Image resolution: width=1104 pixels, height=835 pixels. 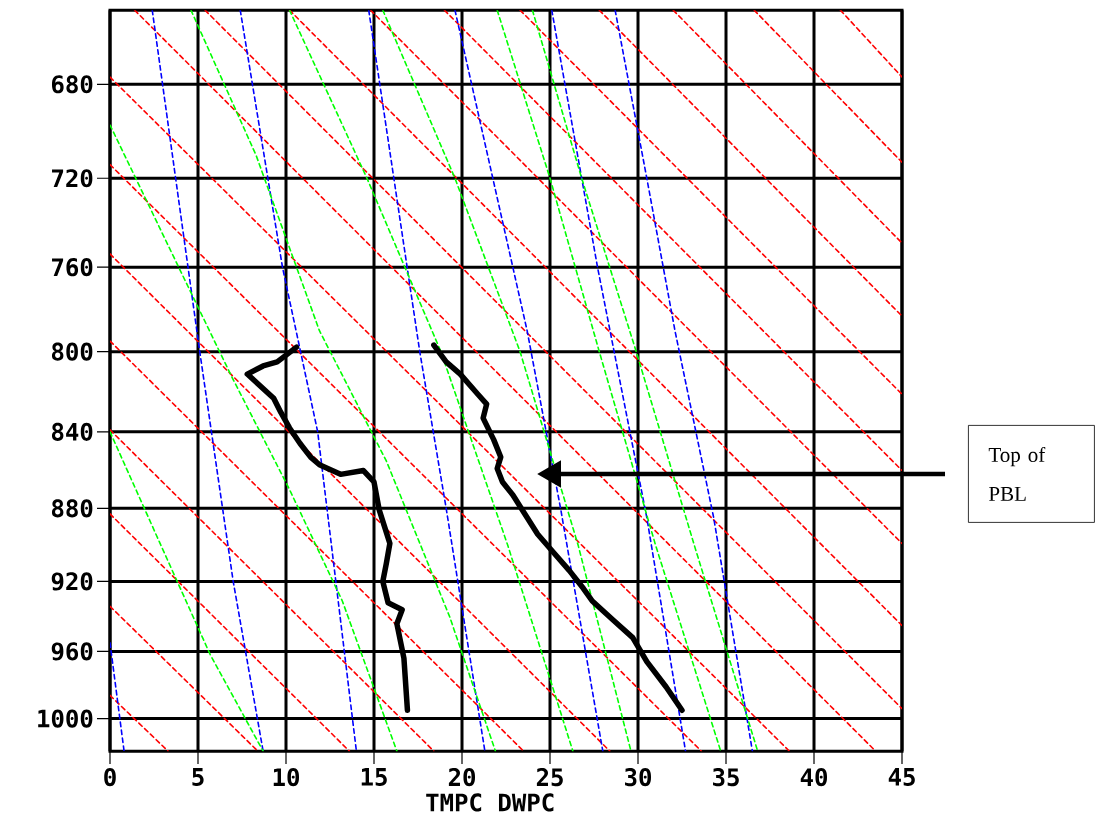 What do you see at coordinates (72, 581) in the screenshot?
I see `y-tick-label: 920` at bounding box center [72, 581].